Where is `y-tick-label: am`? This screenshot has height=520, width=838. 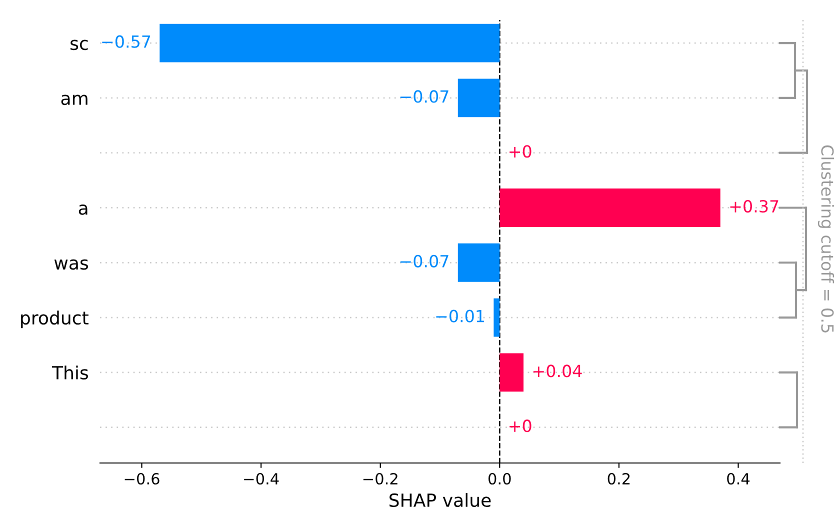
y-tick-label: am is located at coordinates (74, 100).